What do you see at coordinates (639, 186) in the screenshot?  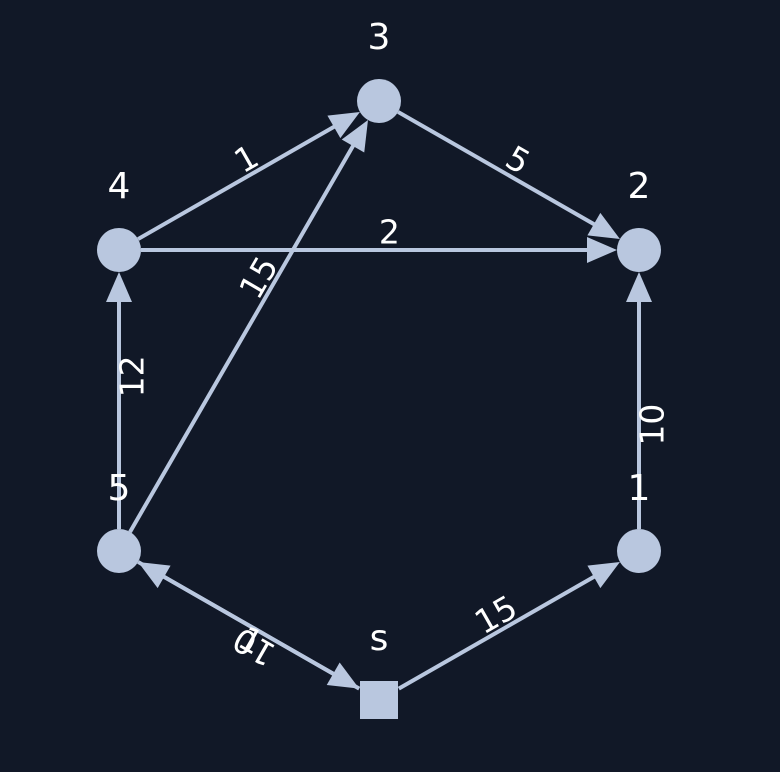 I see `node-label-2: 2` at bounding box center [639, 186].